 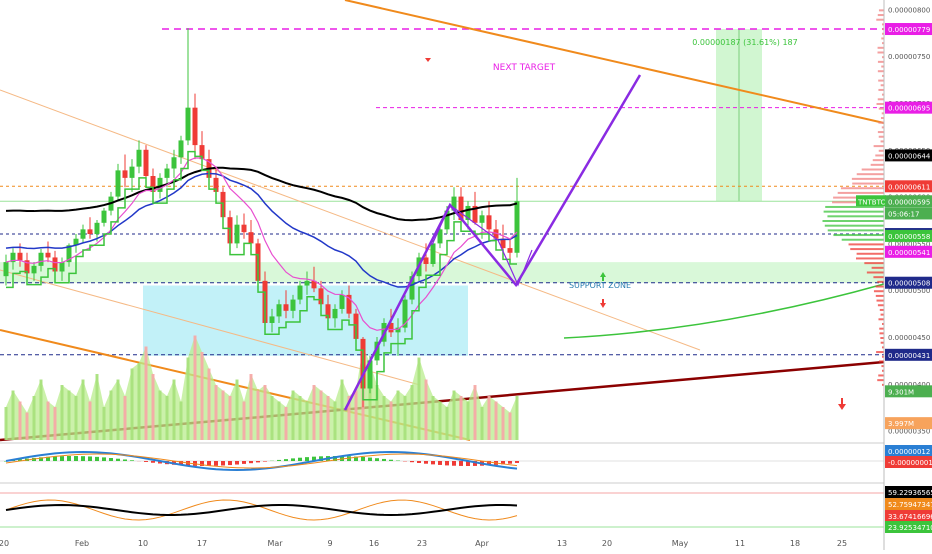 What do you see at coordinates (740, 543) in the screenshot?
I see `time-tick-label: 11` at bounding box center [740, 543].